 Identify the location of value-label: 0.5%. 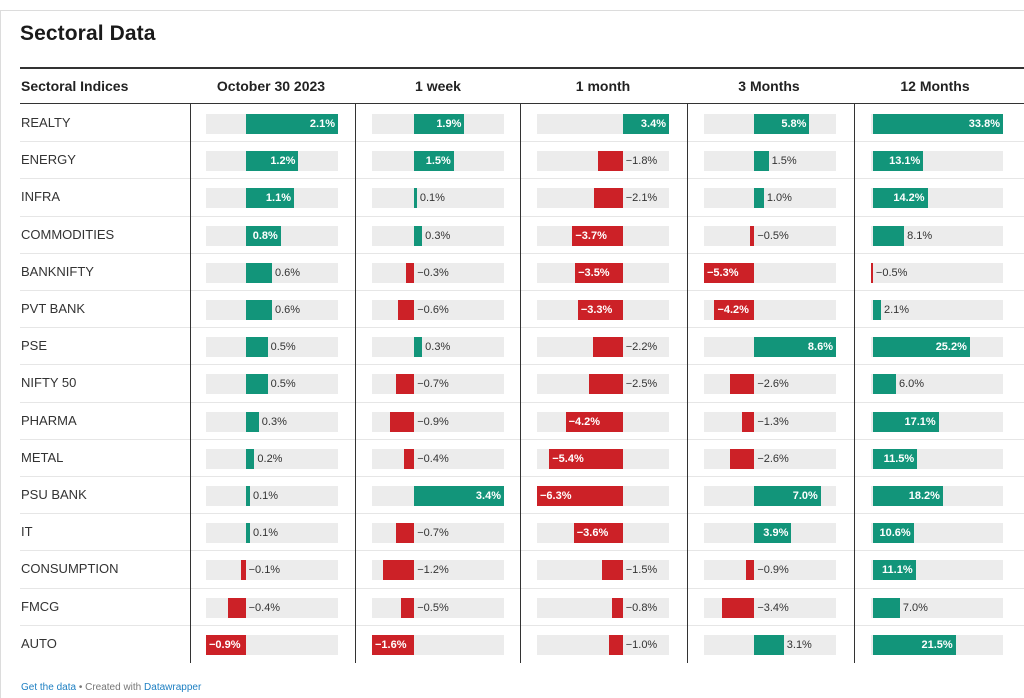
(283, 384).